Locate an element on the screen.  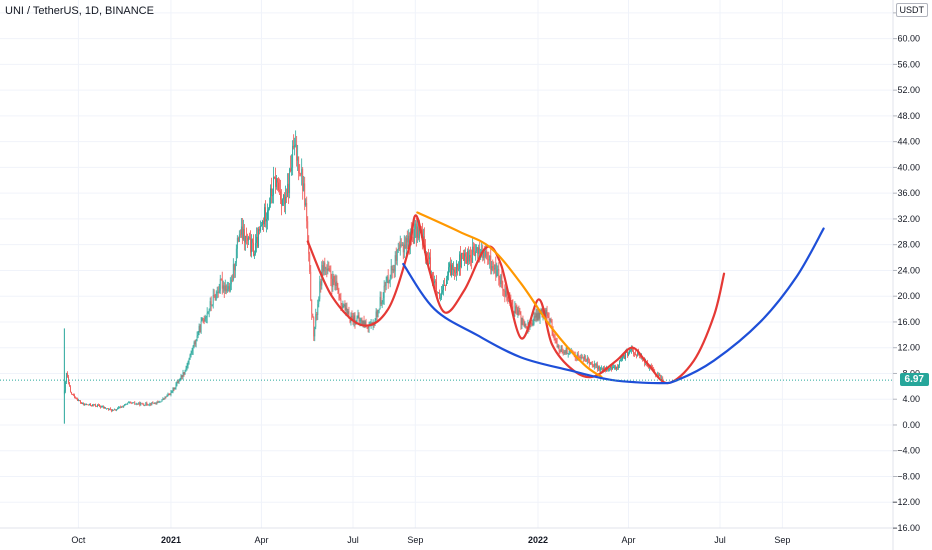
time-tick-label: Sep is located at coordinates (415, 540).